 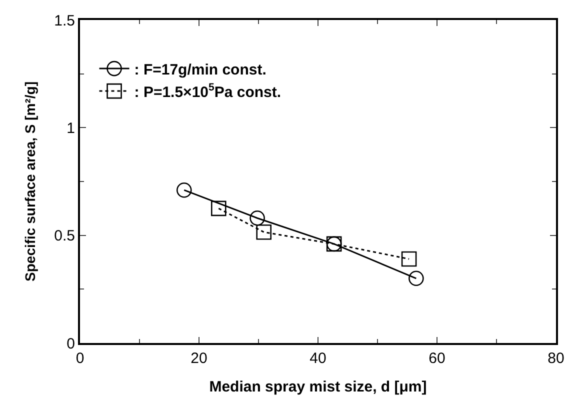 What do you see at coordinates (437, 358) in the screenshot?
I see `x-tick-label: 60` at bounding box center [437, 358].